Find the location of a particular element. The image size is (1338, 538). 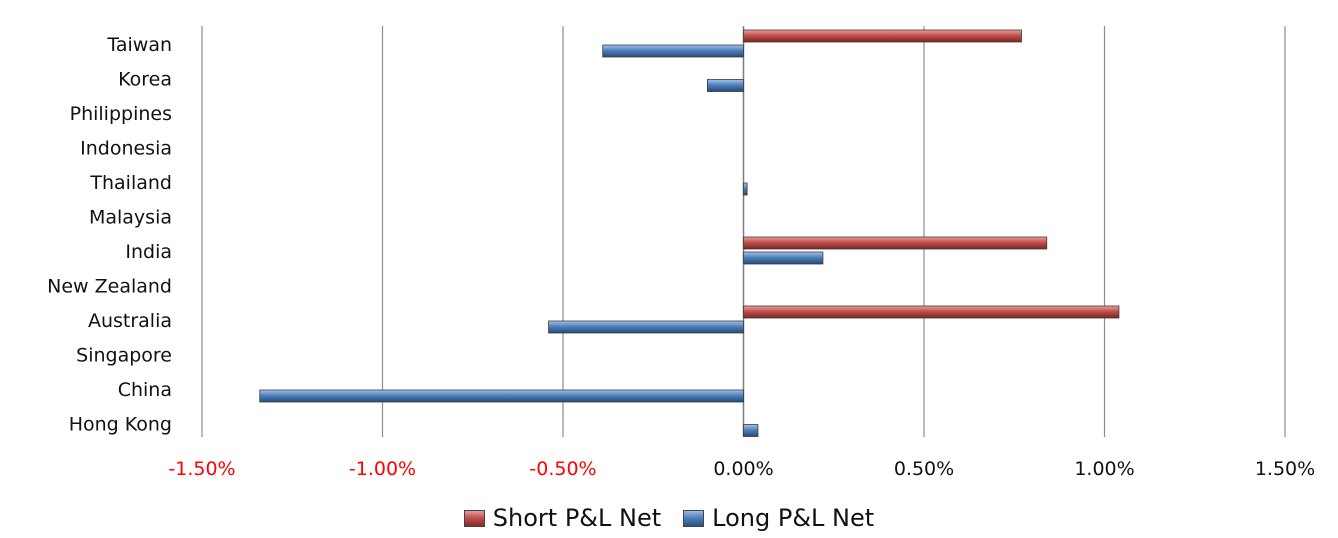

category-label-korea: Korea is located at coordinates (145, 80).